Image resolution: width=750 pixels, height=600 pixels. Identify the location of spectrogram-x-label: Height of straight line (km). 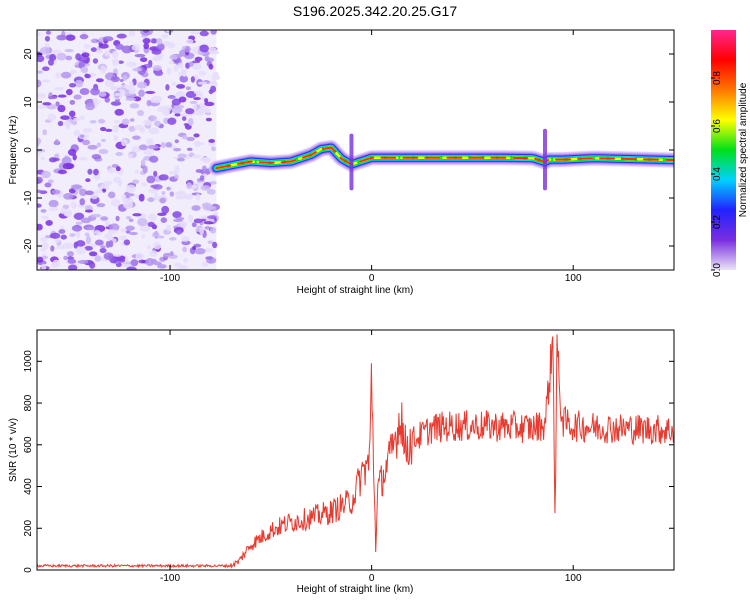
(355, 290).